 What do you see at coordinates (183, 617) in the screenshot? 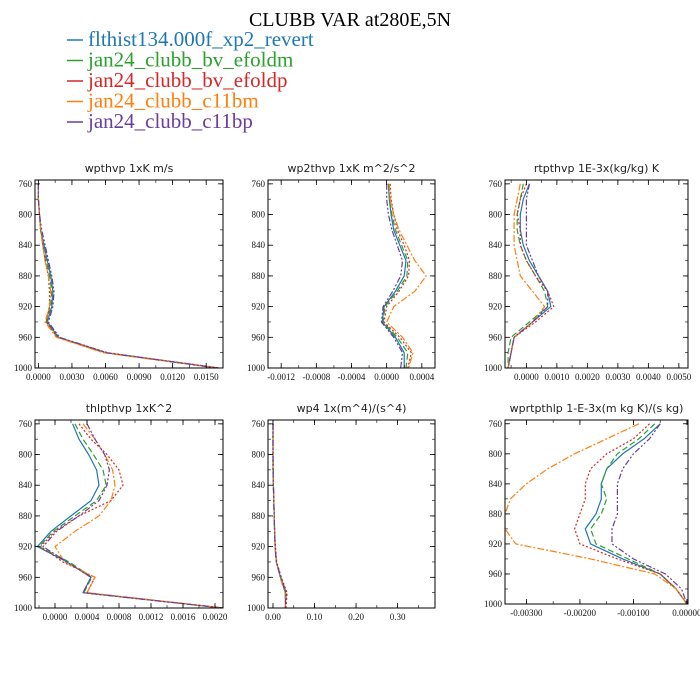
I see `x-tick-label: 0.0016` at bounding box center [183, 617].